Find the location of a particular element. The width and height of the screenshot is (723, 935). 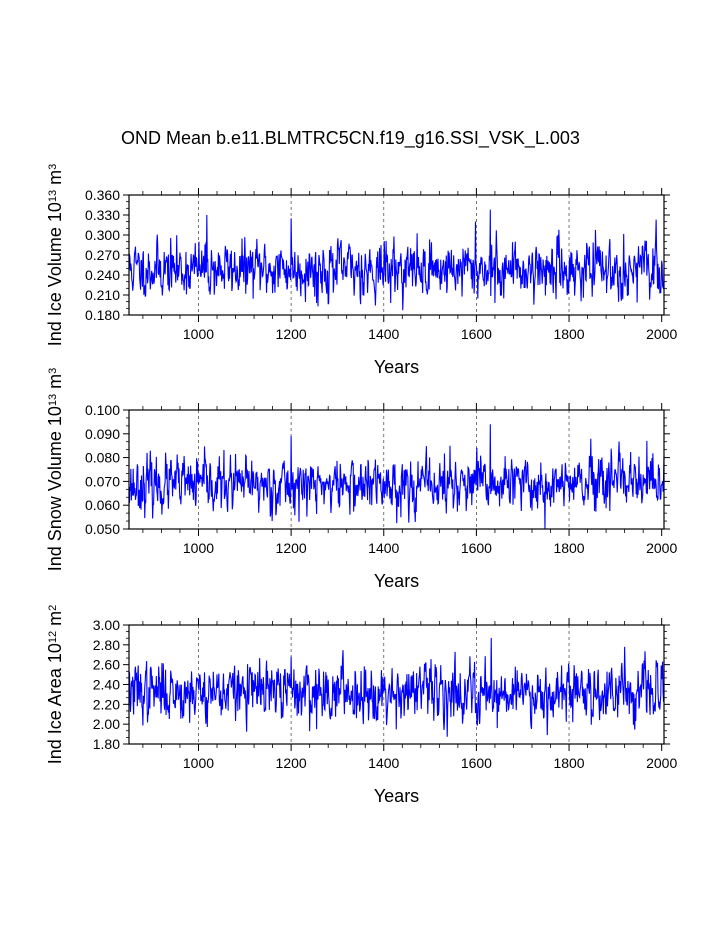

ytick-label: 0.210 is located at coordinates (102, 295).